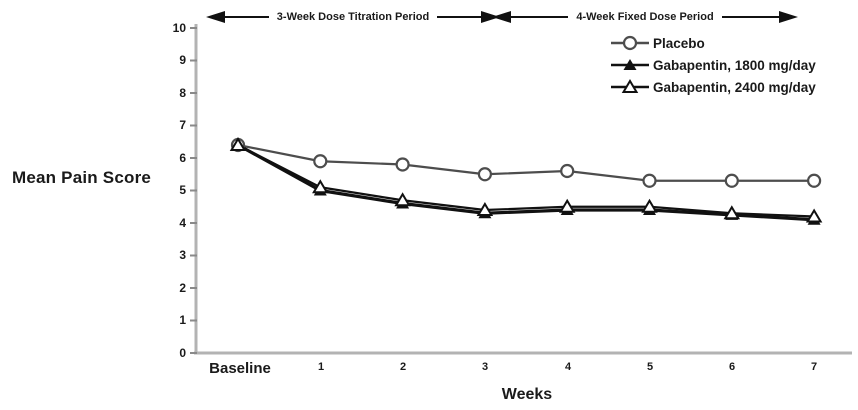 This screenshot has height=410, width=858. I want to click on open-circle-marker-icon, so click(630, 43).